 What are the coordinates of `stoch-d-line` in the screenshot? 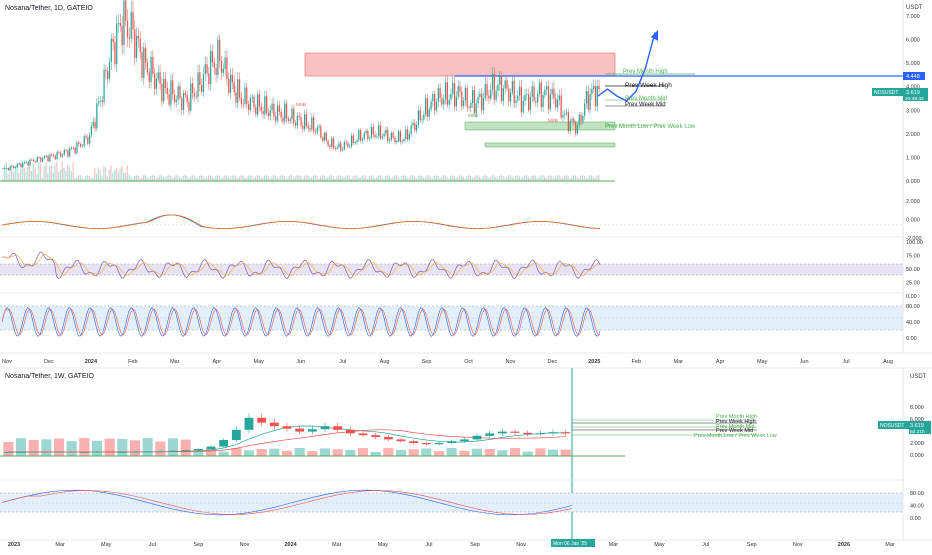 It's located at (301, 322).